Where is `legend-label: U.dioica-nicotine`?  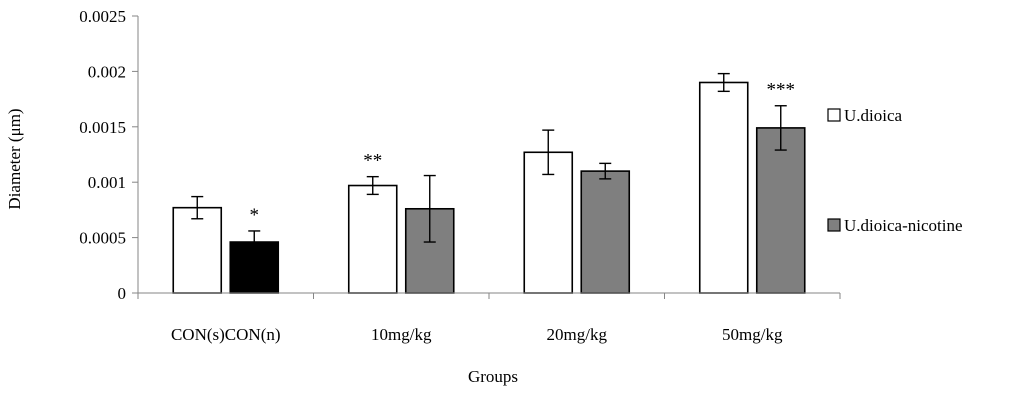
legend-label: U.dioica-nicotine is located at coordinates (903, 225).